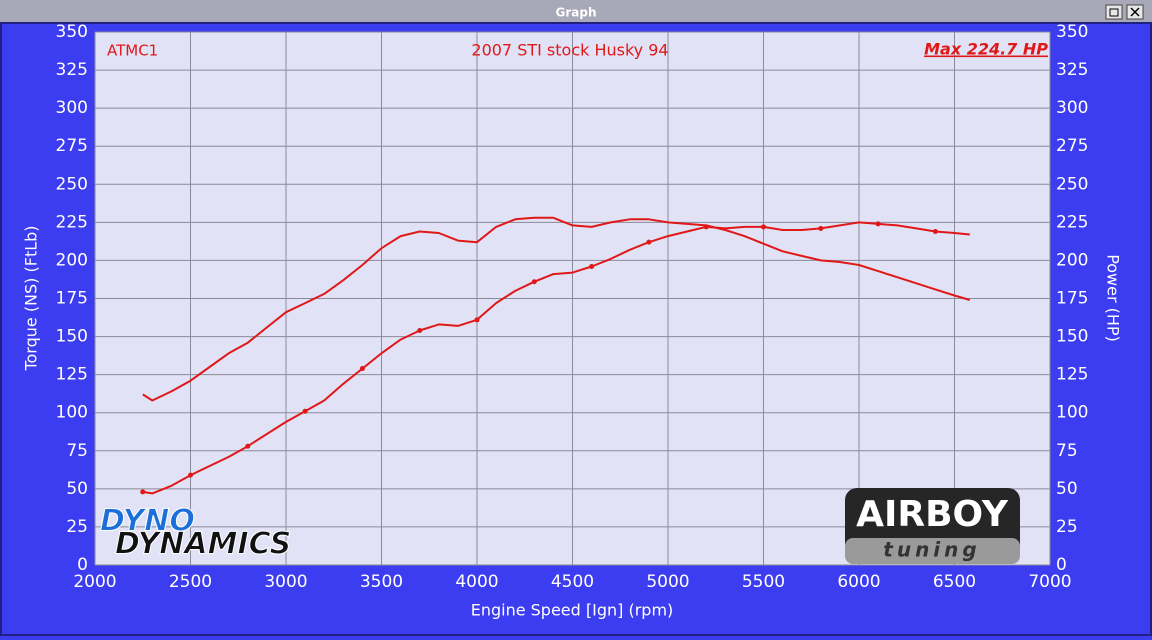 Image resolution: width=1152 pixels, height=640 pixels. What do you see at coordinates (932, 514) in the screenshot?
I see `logo-airboy: AIRBOY` at bounding box center [932, 514].